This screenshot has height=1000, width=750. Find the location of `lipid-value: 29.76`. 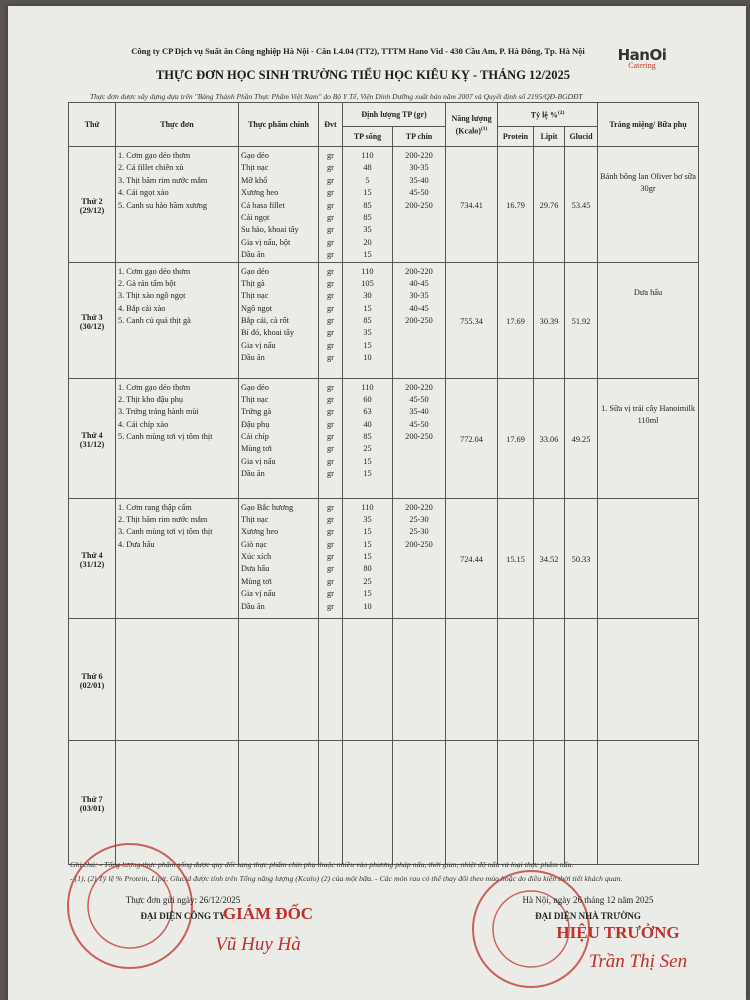

lipid-value: 29.76 is located at coordinates (549, 206).